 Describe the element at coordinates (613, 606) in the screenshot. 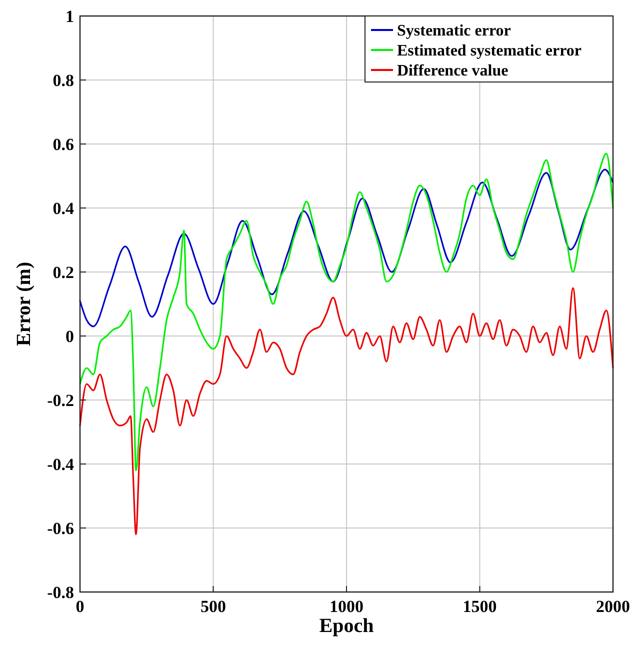

I see `x-tick-label: 2000` at that location.